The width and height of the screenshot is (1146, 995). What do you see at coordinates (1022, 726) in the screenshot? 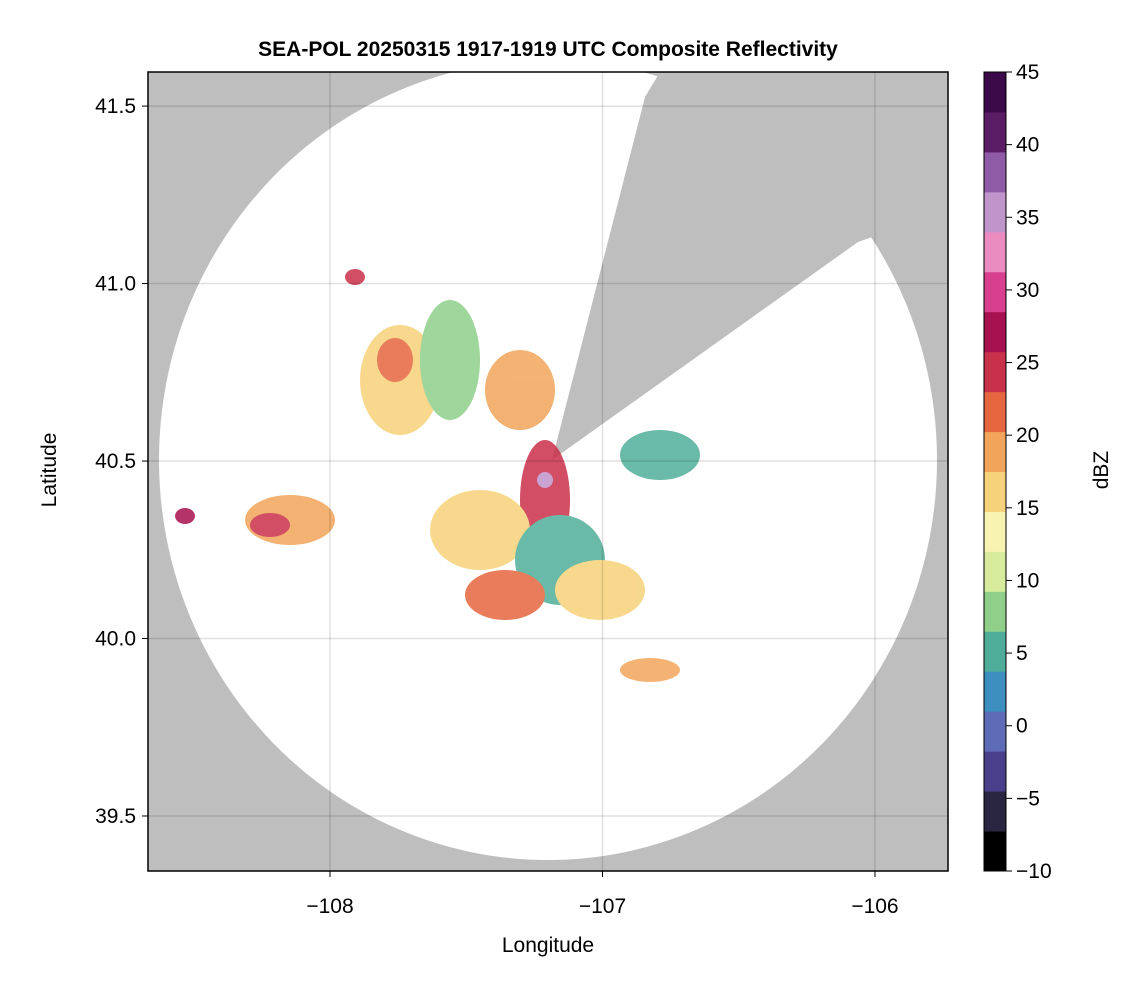
I see `colorbar-tick-label: 0` at bounding box center [1022, 726].